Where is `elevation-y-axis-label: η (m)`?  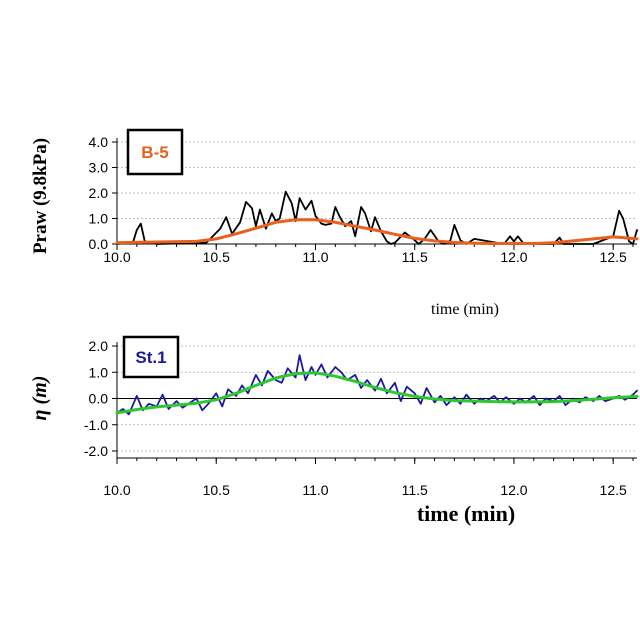 elevation-y-axis-label: η (m) is located at coordinates (40, 398).